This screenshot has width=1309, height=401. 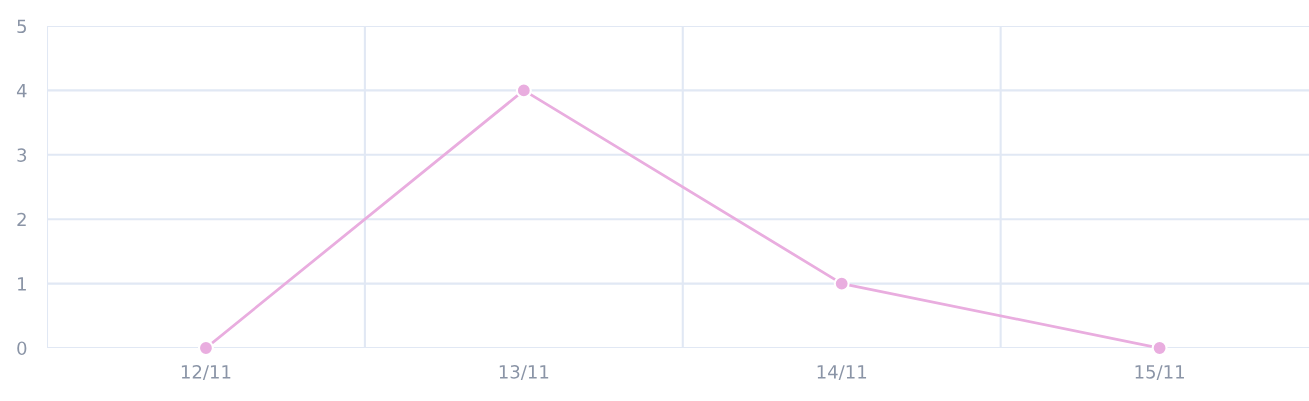 What do you see at coordinates (842, 373) in the screenshot?
I see `x-tick-label: 14/11` at bounding box center [842, 373].